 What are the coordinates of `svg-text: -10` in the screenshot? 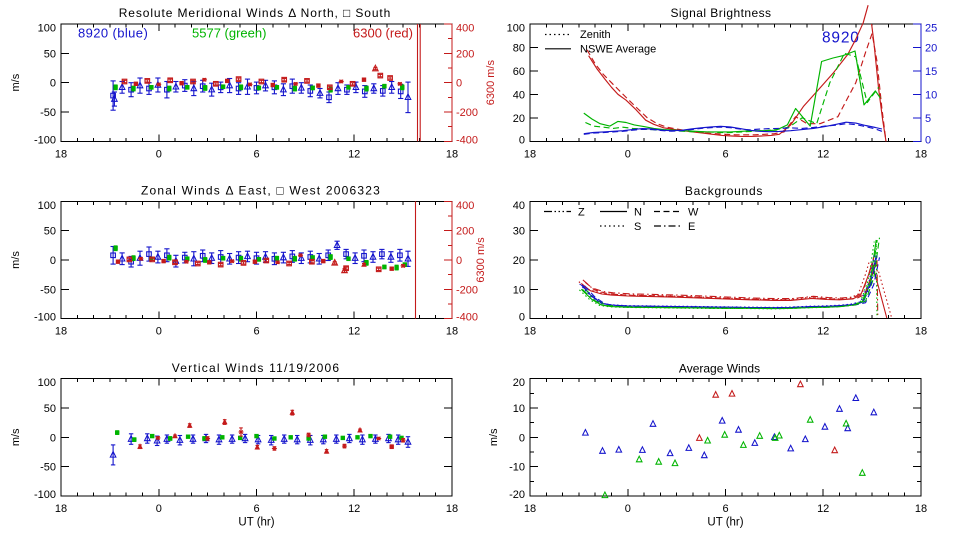 It's located at (517, 468).